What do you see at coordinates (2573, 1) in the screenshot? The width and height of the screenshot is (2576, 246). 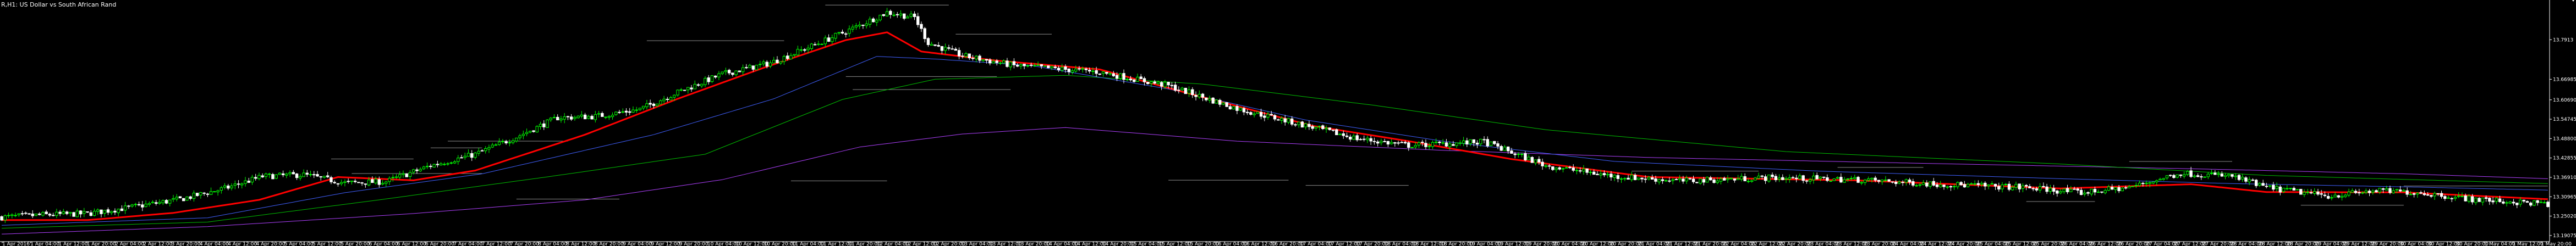 I see `resize-grip-icon` at bounding box center [2573, 1].